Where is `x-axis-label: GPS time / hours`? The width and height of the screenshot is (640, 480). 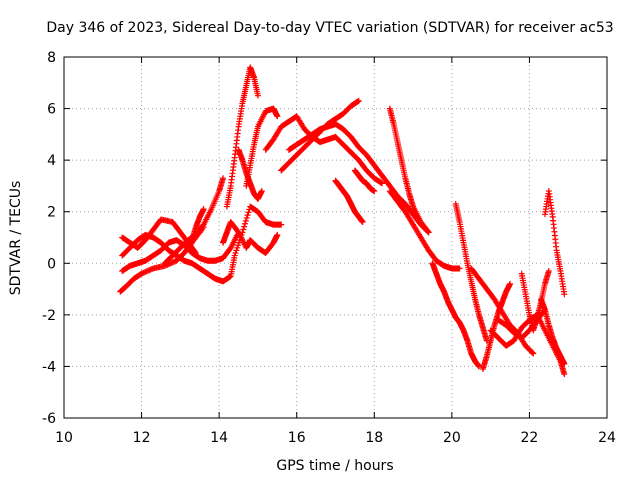 x-axis-label: GPS time / hours is located at coordinates (334, 466).